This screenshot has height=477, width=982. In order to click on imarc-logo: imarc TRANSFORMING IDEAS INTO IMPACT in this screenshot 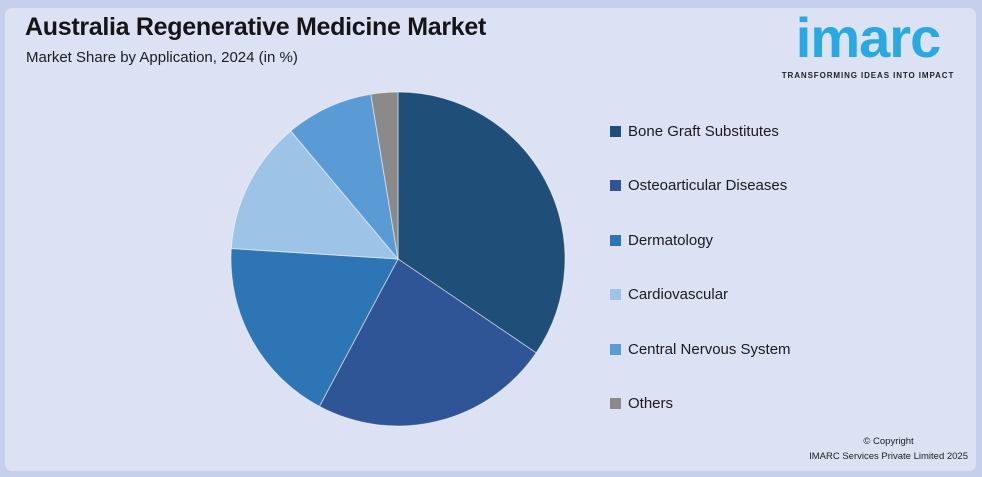, I will do `click(868, 43)`.